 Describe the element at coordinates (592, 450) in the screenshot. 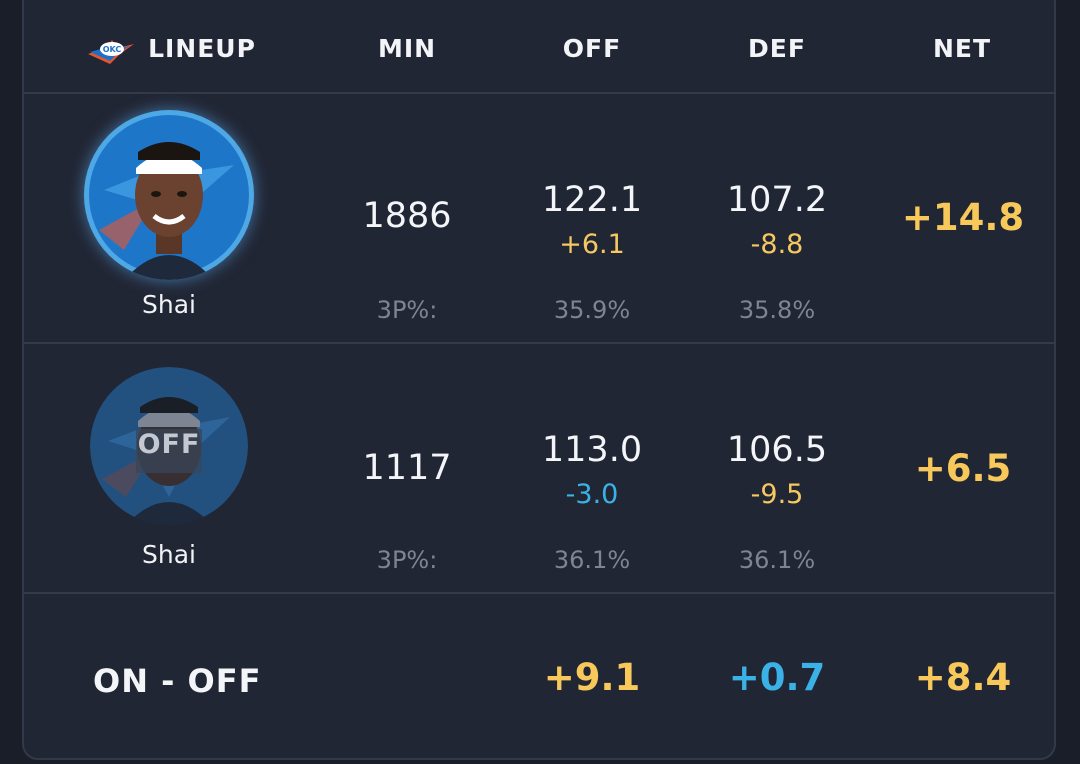

I see `off-rating: 113.0` at that location.